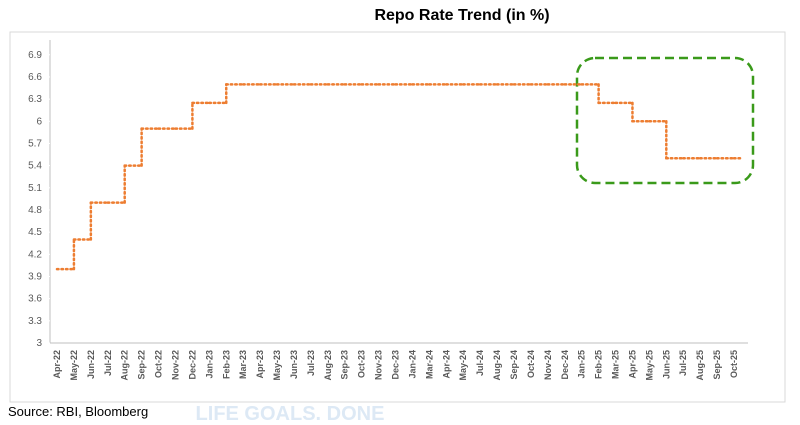 The width and height of the screenshot is (800, 425). What do you see at coordinates (35, 55) in the screenshot?
I see `y-tick-label: 6.9` at bounding box center [35, 55].